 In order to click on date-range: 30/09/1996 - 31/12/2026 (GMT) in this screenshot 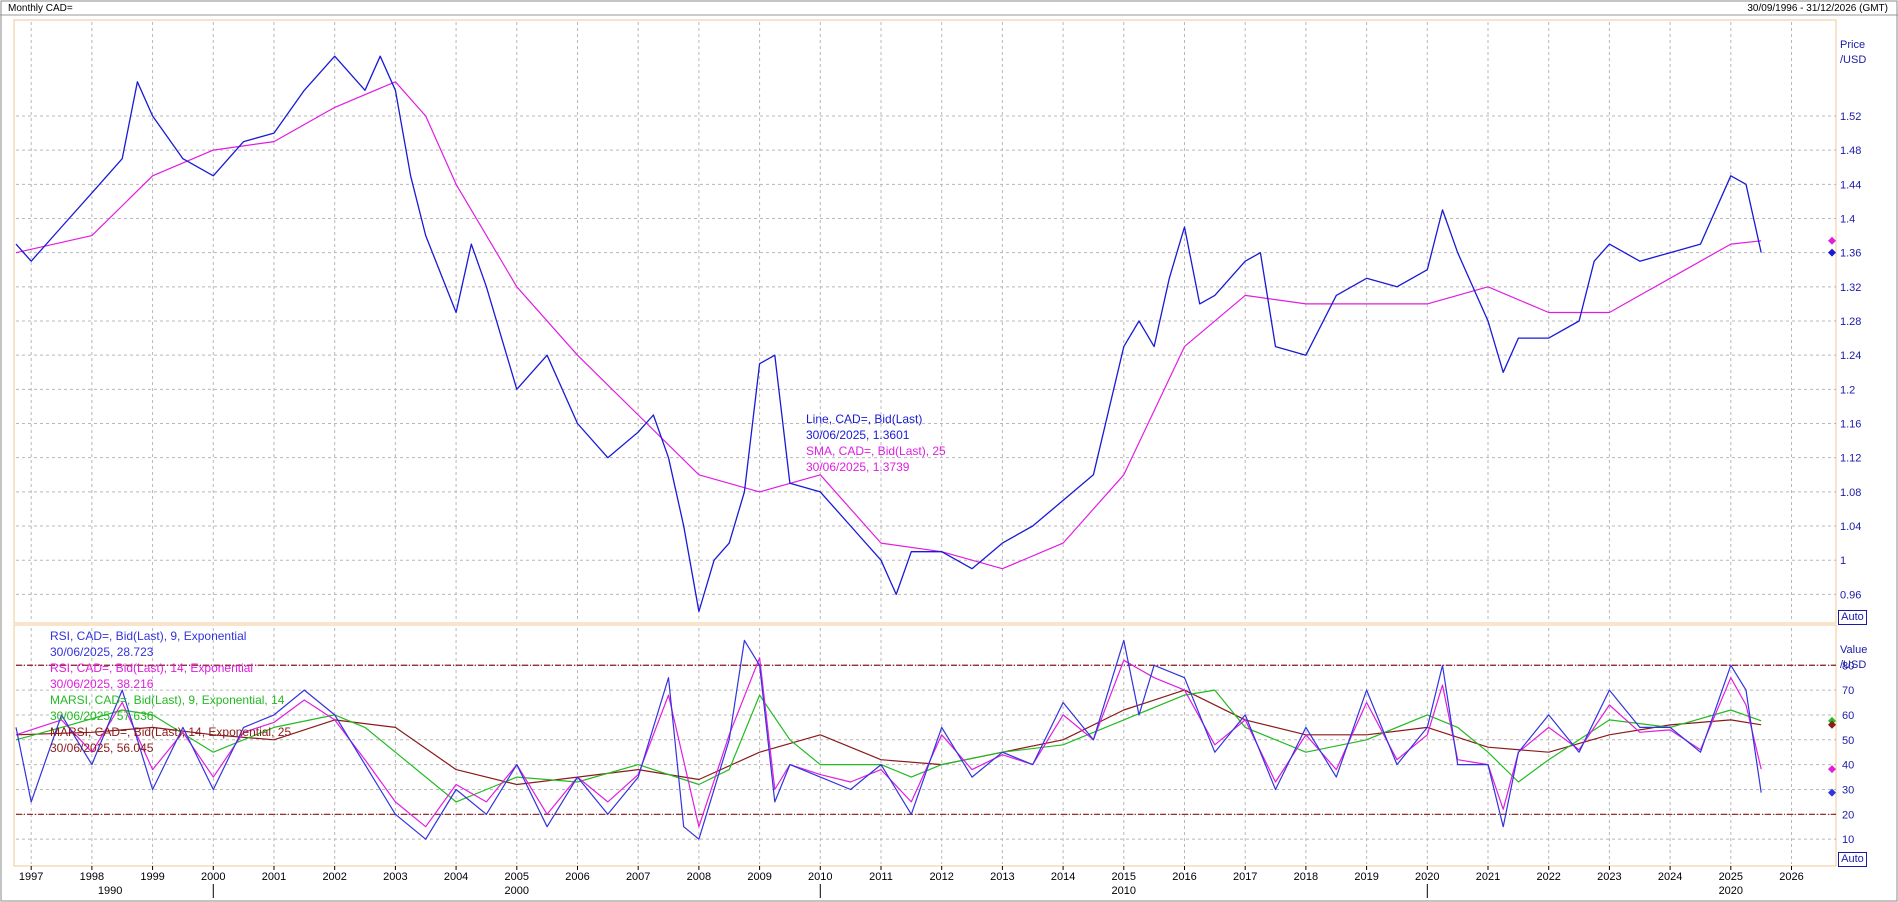, I will do `click(1817, 8)`.